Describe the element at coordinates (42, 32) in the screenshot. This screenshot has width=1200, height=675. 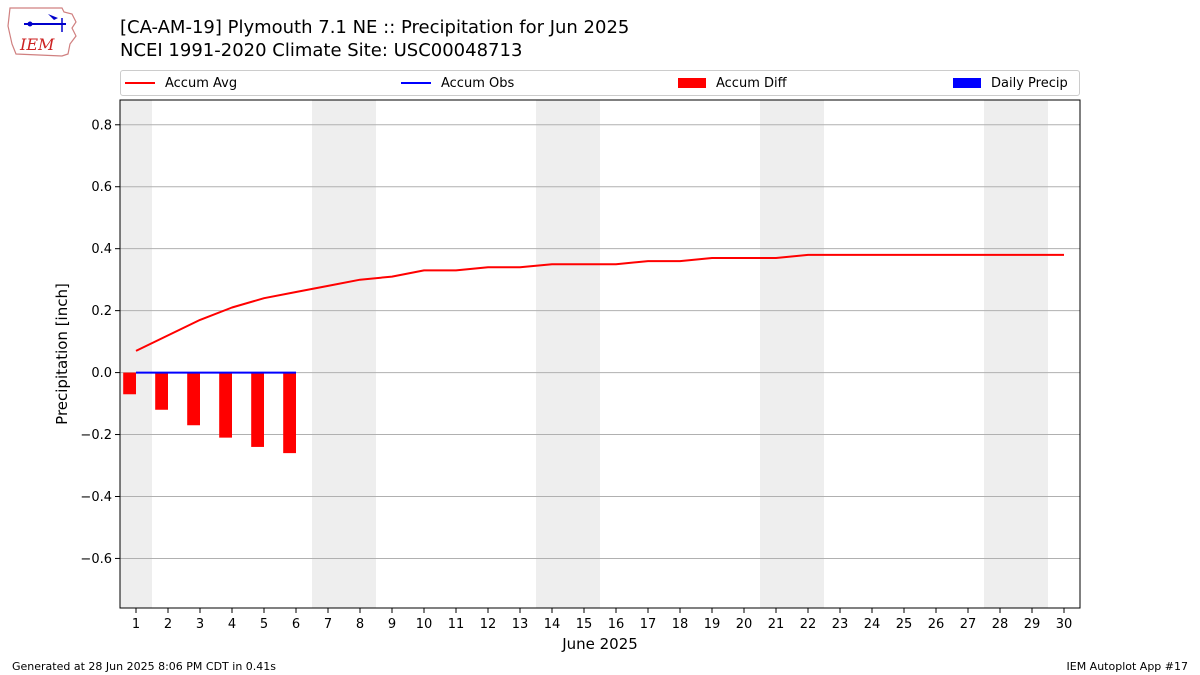
I see `iem-logo: IEM` at that location.